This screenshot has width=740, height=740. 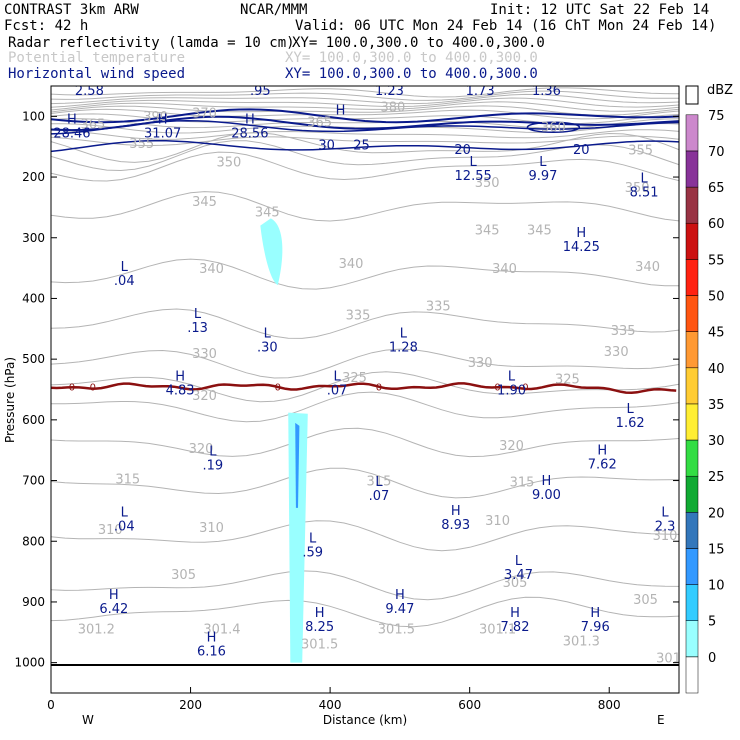 I want to click on institution-label: NCAR/MMM, so click(x=273, y=10).